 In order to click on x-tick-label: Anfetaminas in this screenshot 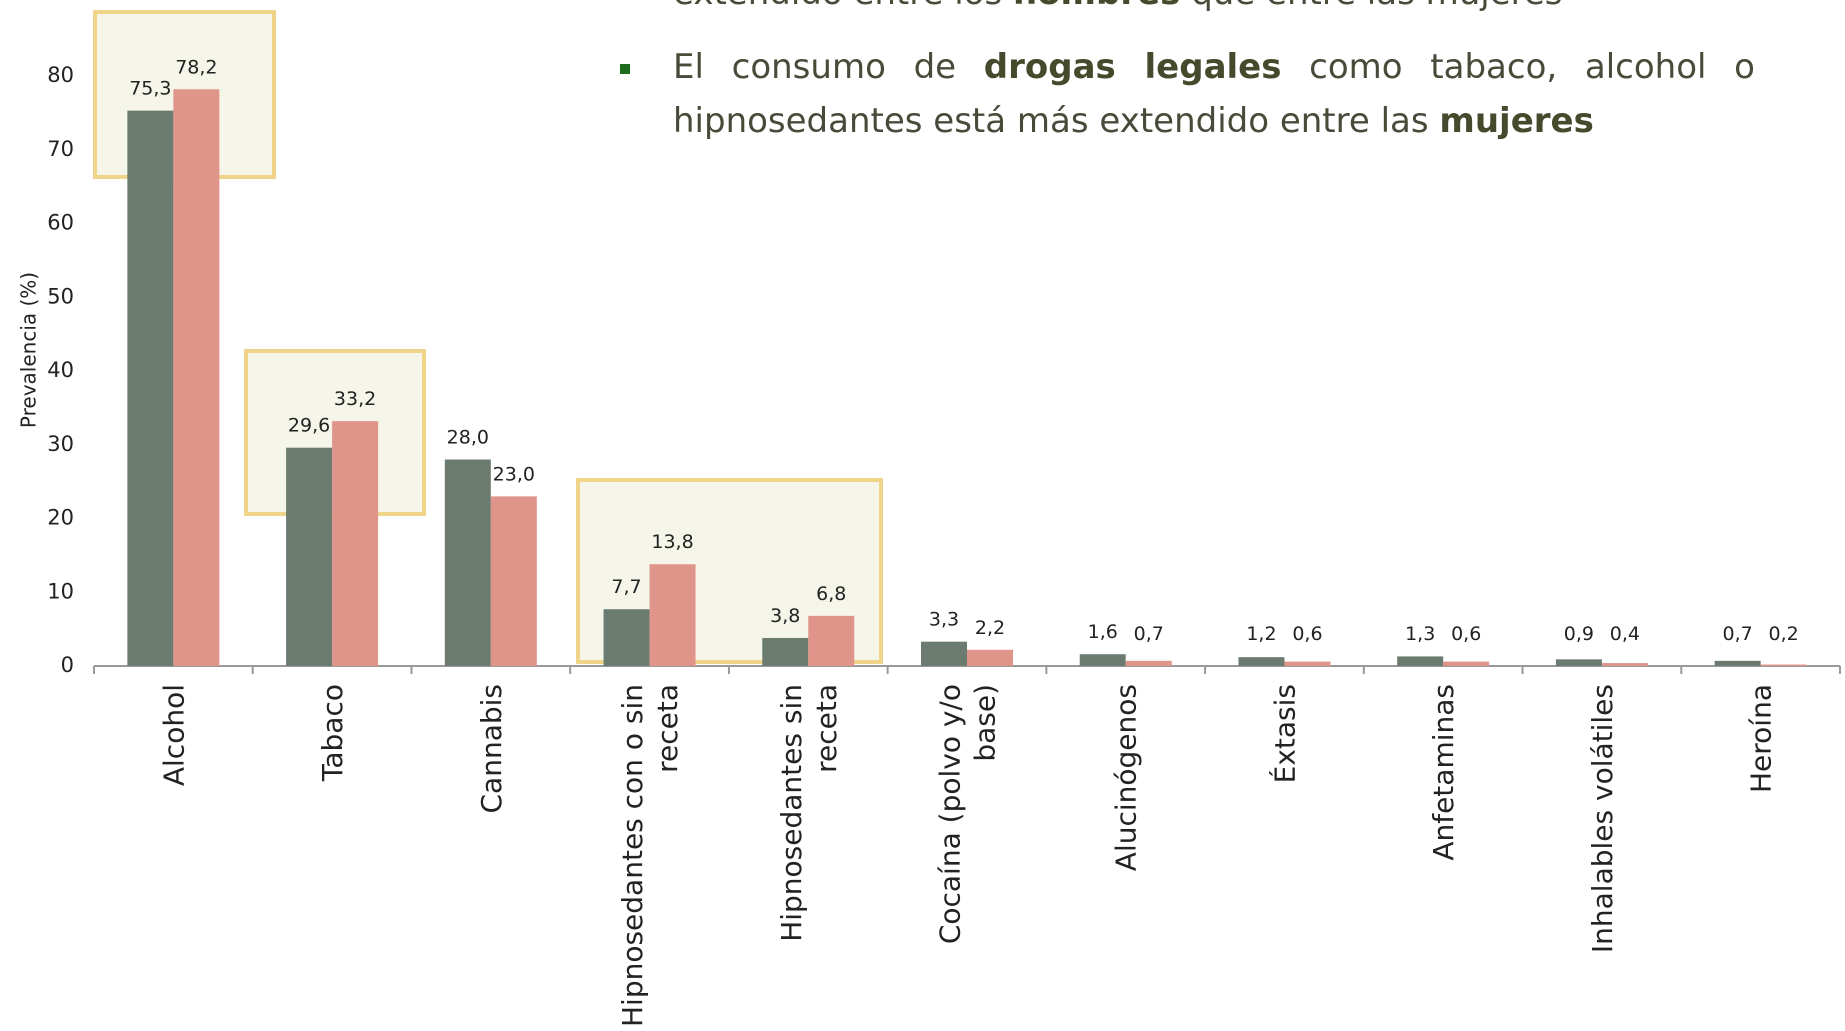, I will do `click(1443, 772)`.